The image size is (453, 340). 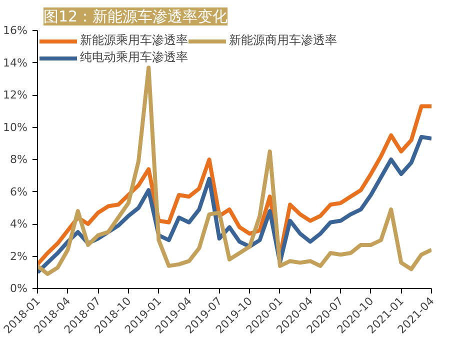 What do you see at coordinates (15, 63) in the screenshot?
I see `y-tick-label: 14%` at bounding box center [15, 63].